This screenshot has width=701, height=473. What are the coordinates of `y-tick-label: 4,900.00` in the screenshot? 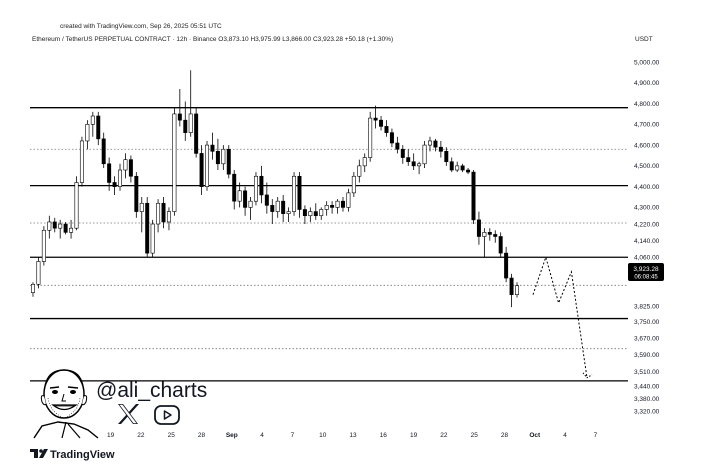 It's located at (647, 83).